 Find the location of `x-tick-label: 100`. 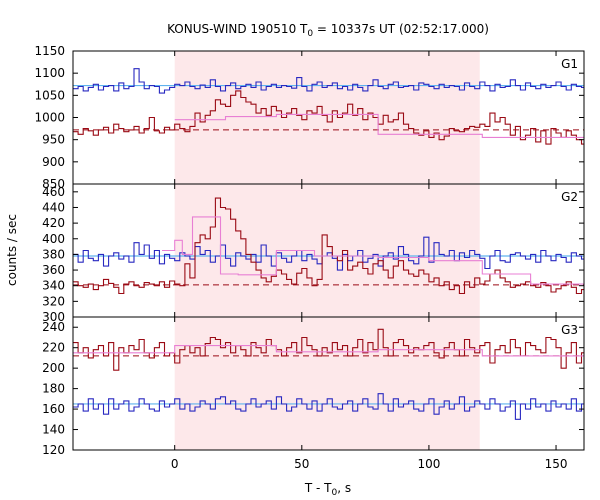

x-tick-label: 100 is located at coordinates (428, 464).